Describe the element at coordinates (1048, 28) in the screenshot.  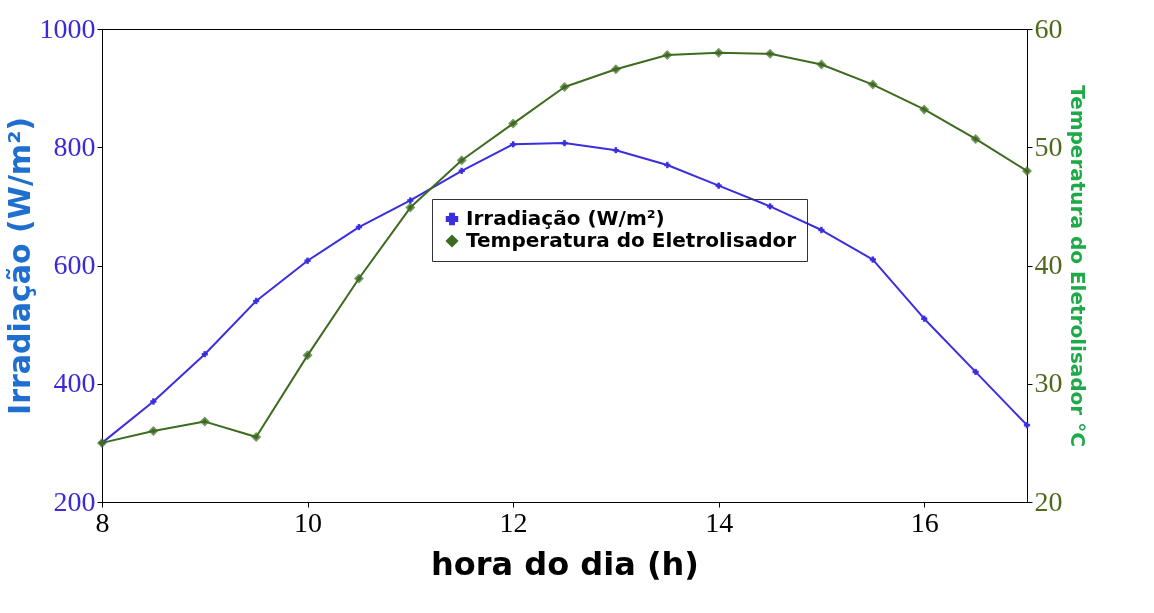
I see `y2-tick-label: 60` at that location.